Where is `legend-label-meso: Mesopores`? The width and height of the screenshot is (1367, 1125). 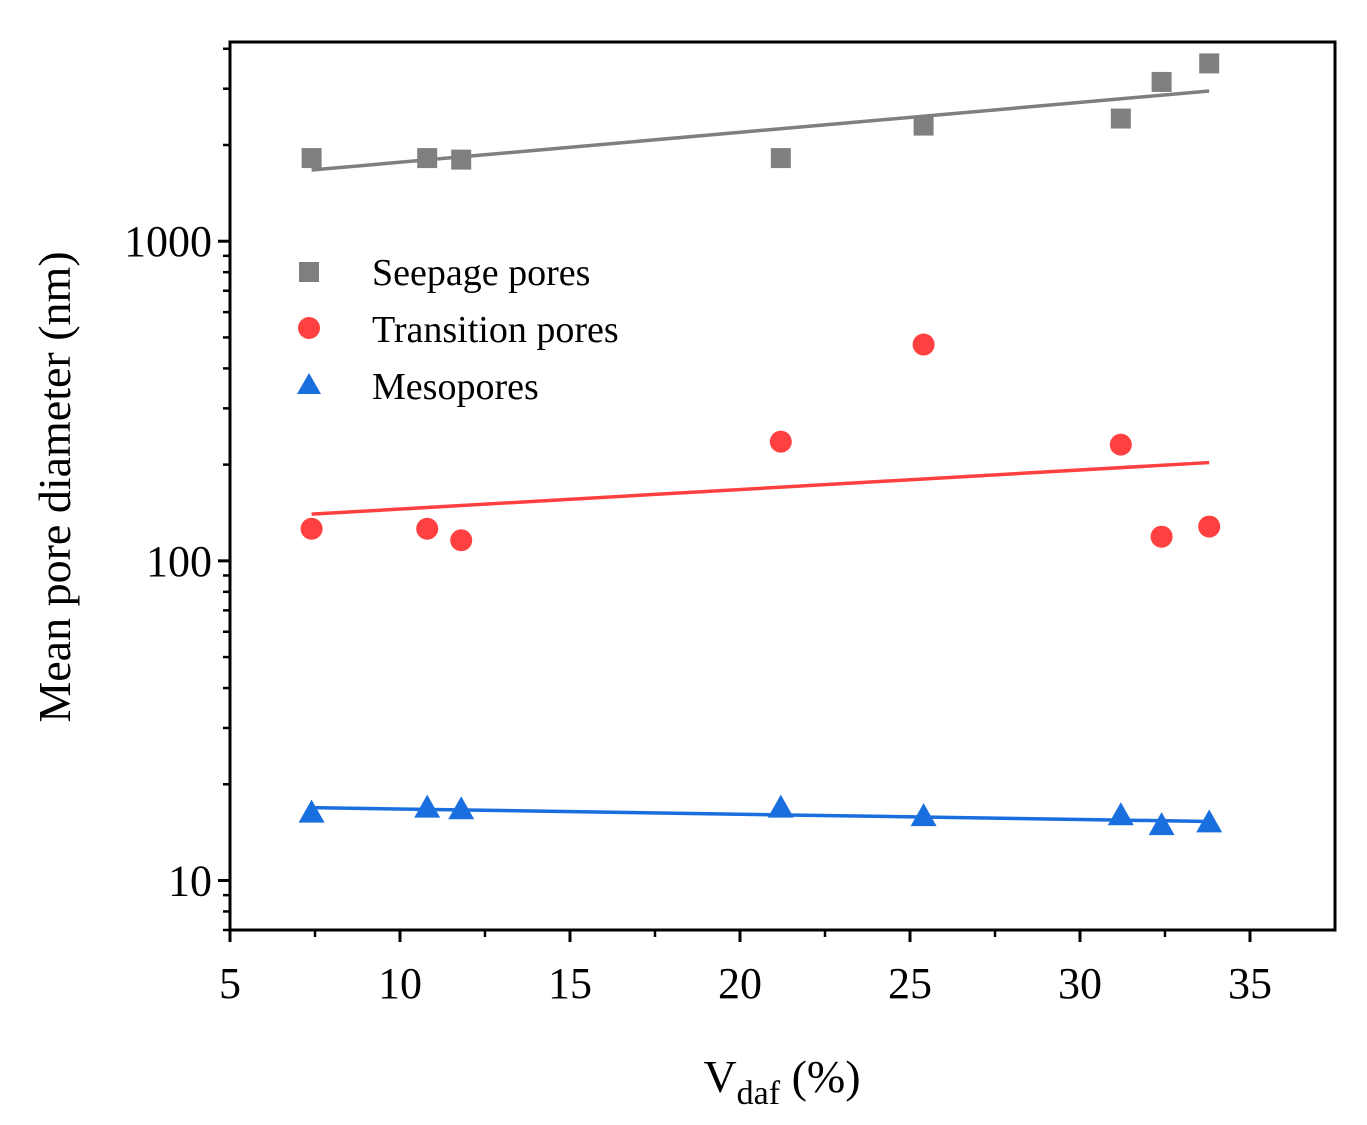 legend-label-meso: Mesopores is located at coordinates (455, 387).